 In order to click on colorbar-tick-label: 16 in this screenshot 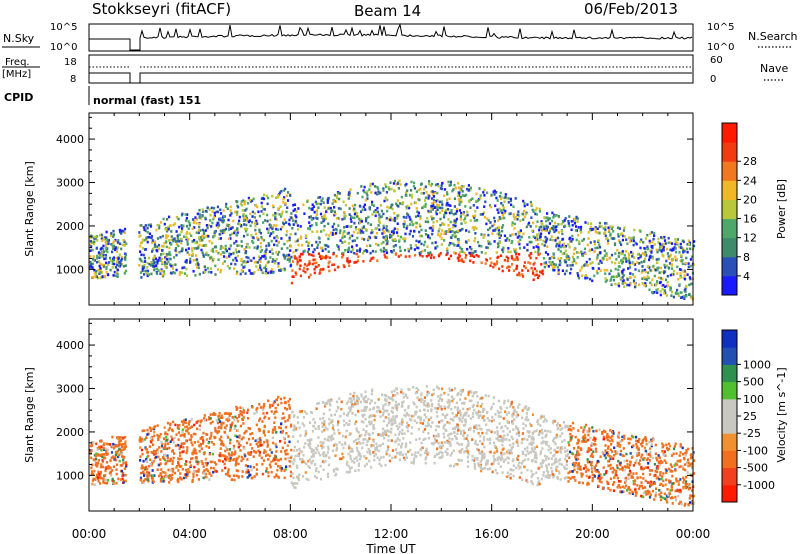, I will do `click(750, 219)`.